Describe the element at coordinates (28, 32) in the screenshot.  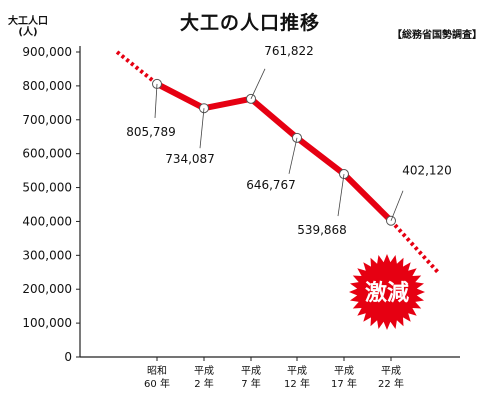
I see `y-axis-unit-suffix: (人)` at that location.